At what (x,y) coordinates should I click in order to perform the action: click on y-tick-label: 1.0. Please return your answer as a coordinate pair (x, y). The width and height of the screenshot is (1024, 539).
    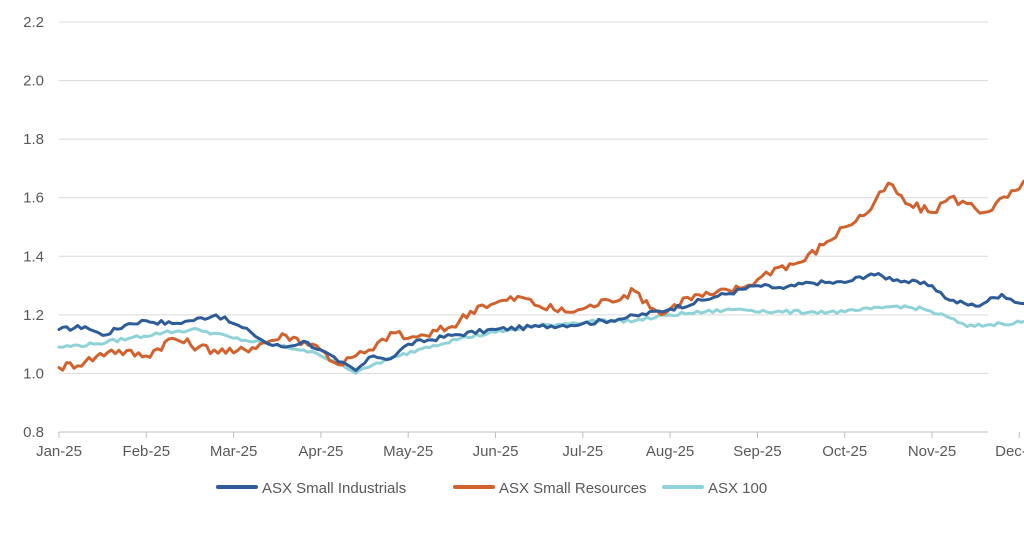
    Looking at the image, I should click on (33, 373).